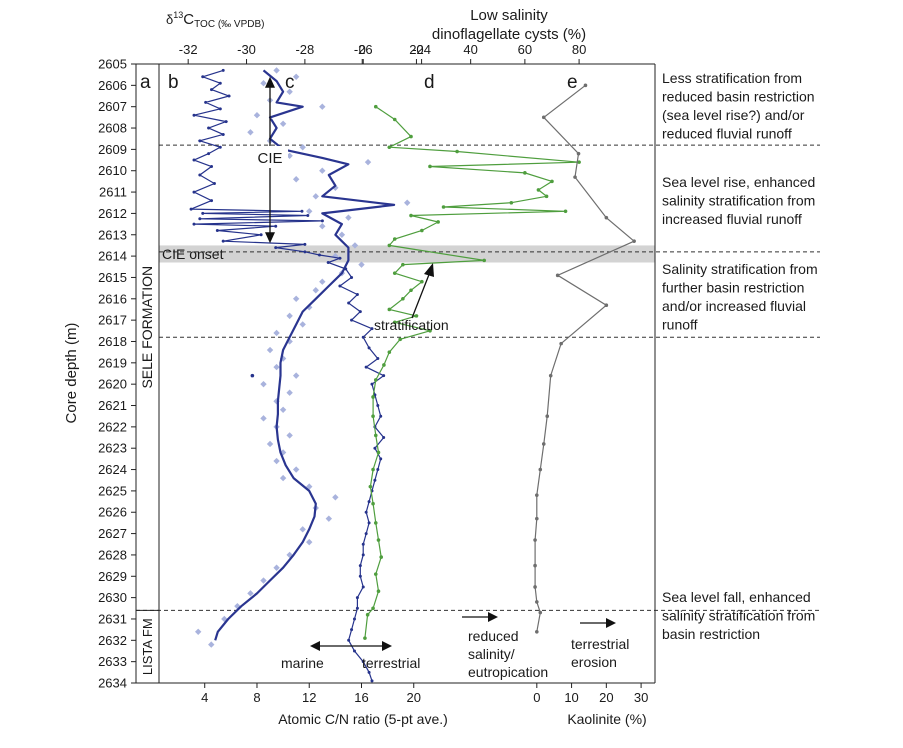  What do you see at coordinates (734, 306) in the screenshot?
I see `interpretation-line: and/or increased fluvial` at bounding box center [734, 306].